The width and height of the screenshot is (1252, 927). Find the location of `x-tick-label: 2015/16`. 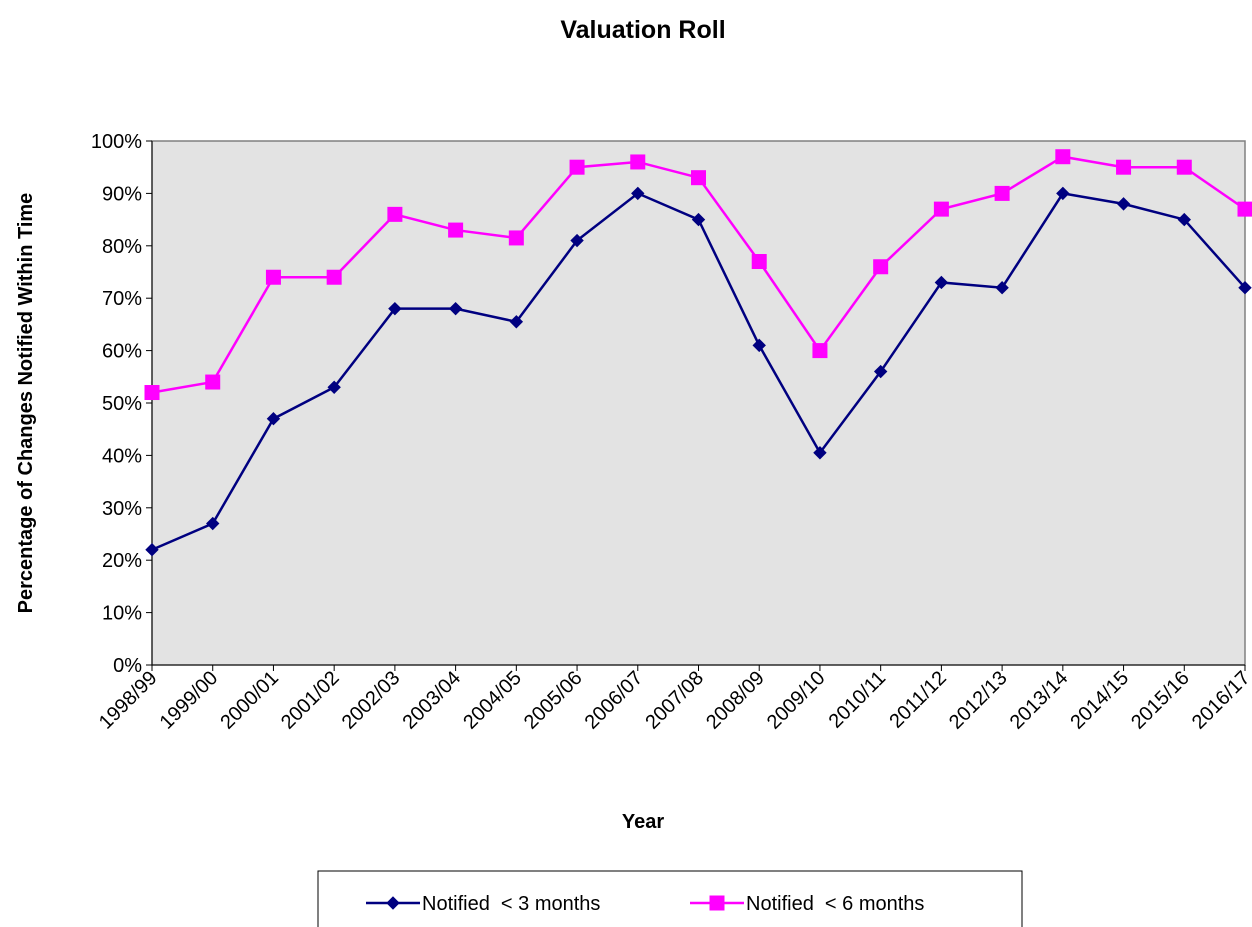

x-tick-label: 2015/16 is located at coordinates (1160, 700).